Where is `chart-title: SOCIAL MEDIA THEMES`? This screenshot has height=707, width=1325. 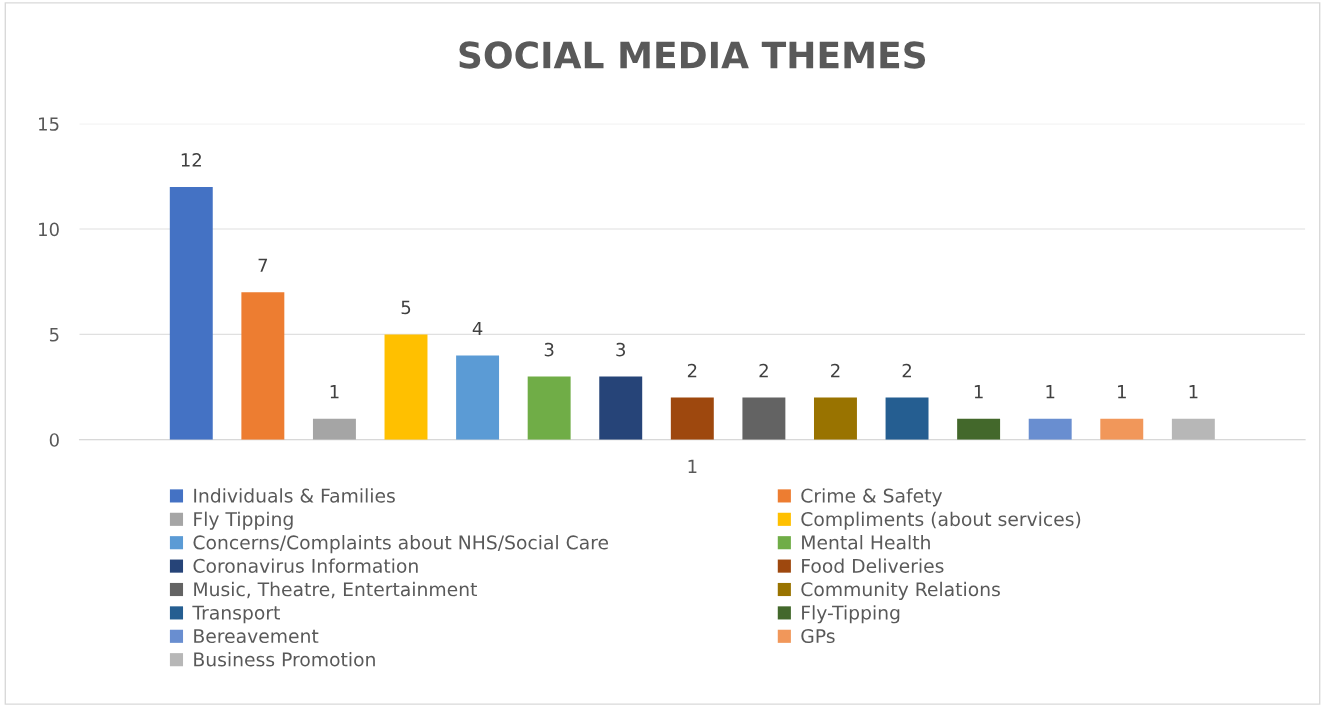 chart-title: SOCIAL MEDIA THEMES is located at coordinates (692, 55).